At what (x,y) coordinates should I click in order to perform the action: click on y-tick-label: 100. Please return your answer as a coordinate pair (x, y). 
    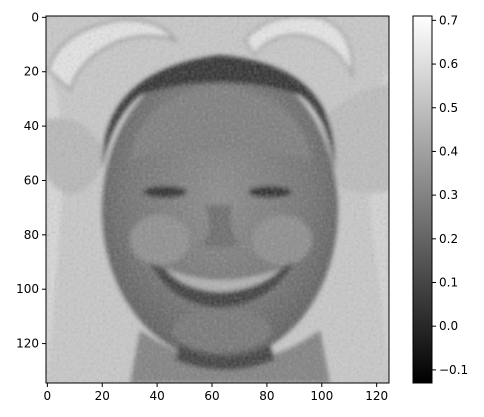
    Looking at the image, I should click on (27, 289).